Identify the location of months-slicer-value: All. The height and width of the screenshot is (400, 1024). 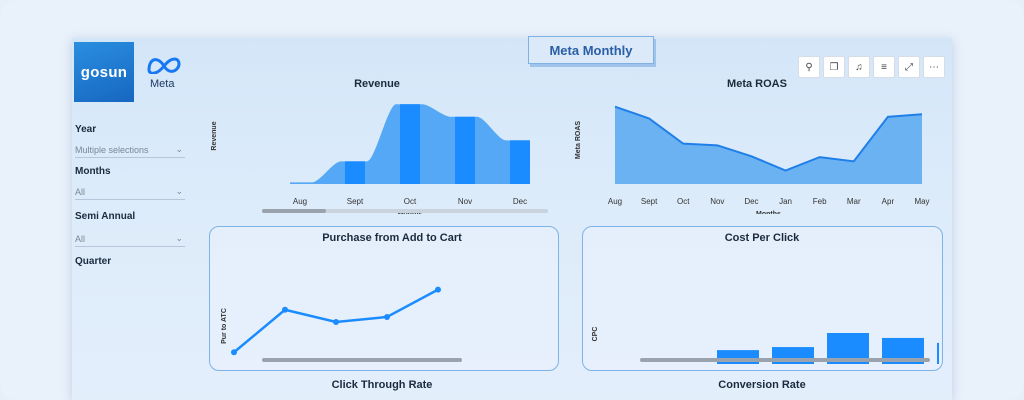
(80, 191).